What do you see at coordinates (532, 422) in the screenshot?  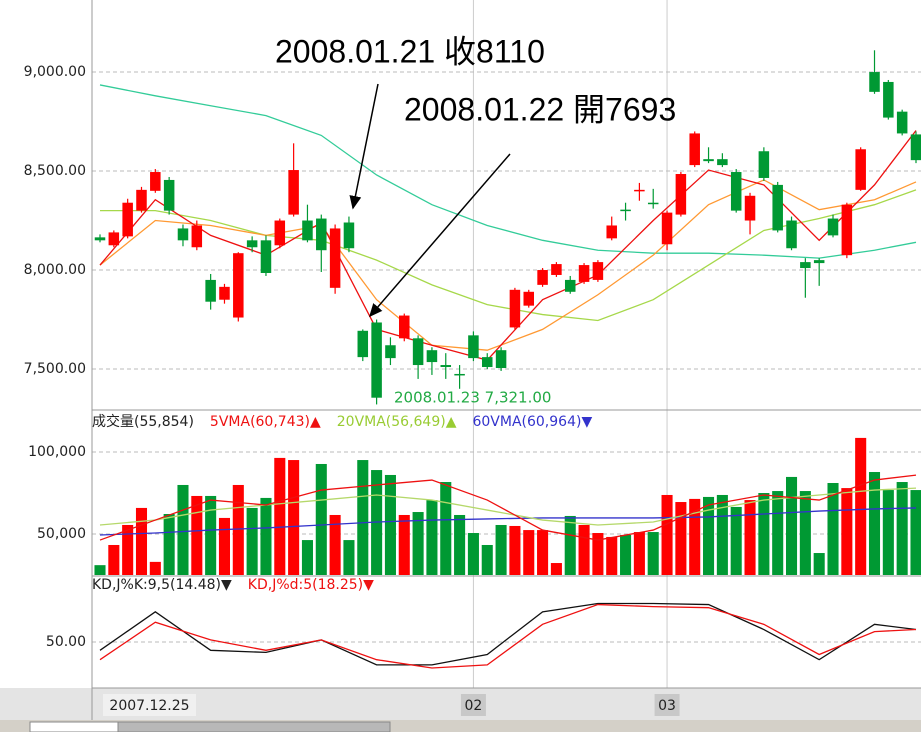 I see `legend-entry: 60VMA(60,964)▼` at bounding box center [532, 422].